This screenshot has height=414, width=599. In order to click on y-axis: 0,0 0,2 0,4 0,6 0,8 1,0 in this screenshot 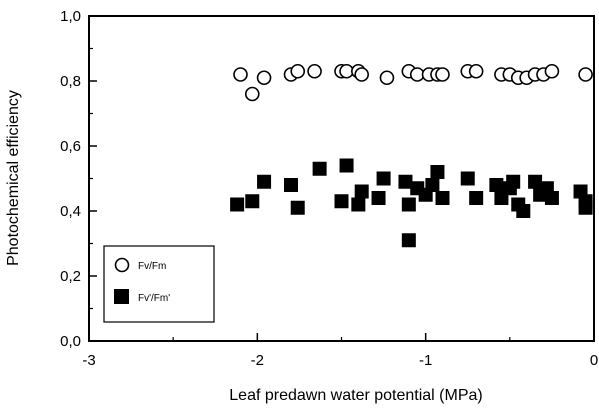, I will do `click(78, 179)`.